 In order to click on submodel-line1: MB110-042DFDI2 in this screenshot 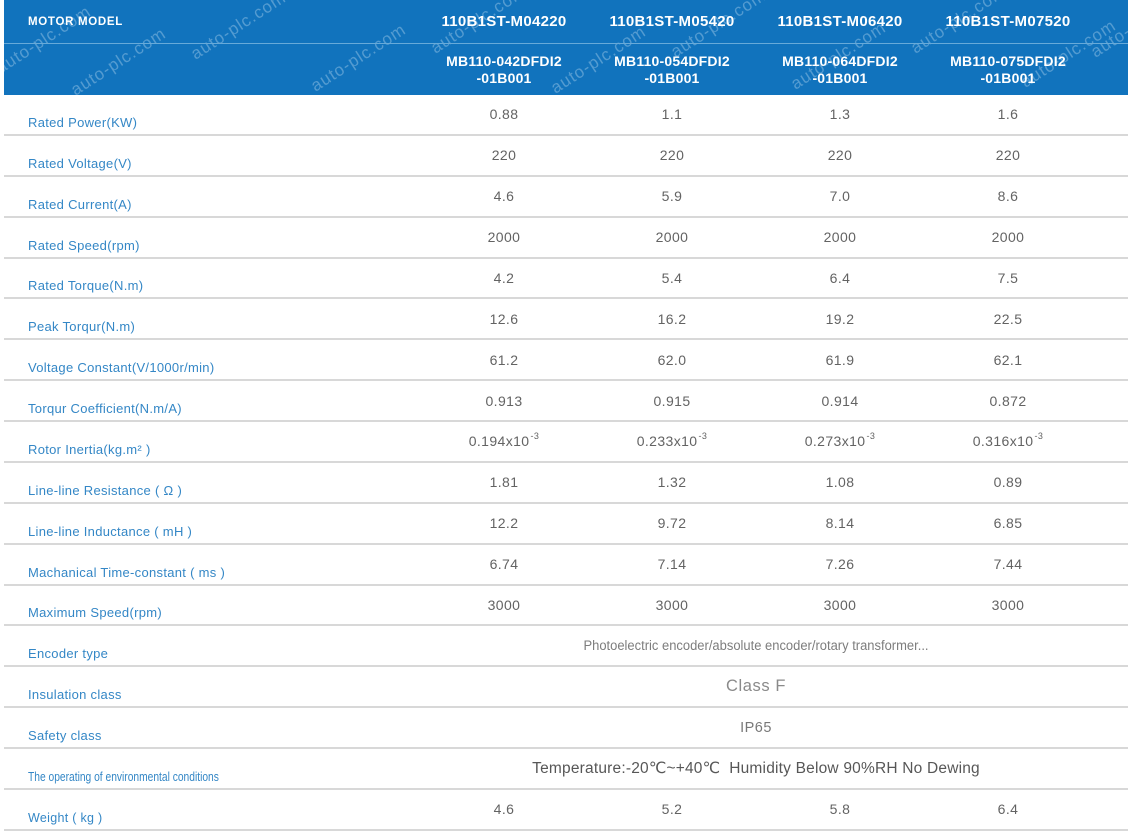, I will do `click(504, 60)`.